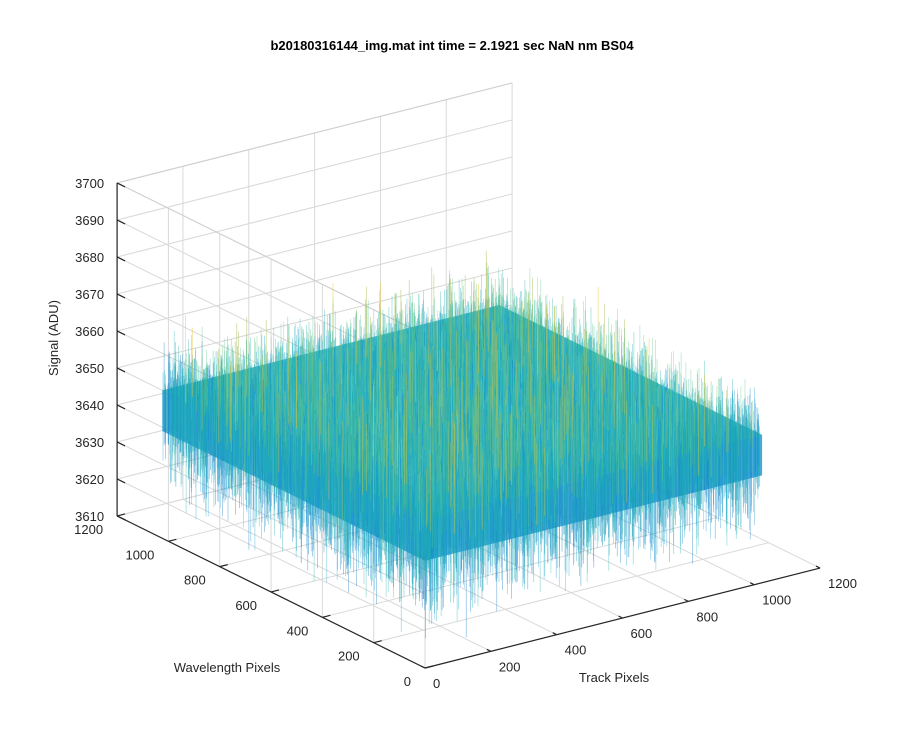 The height and width of the screenshot is (750, 900). I want to click on z-tick-label: 3620, so click(89, 479).